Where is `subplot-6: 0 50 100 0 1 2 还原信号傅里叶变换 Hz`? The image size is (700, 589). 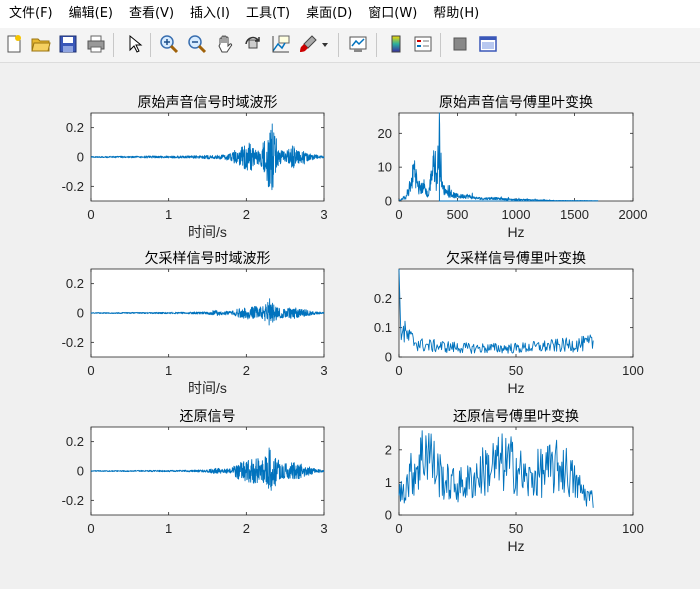 subplot-6: 0 50 100 0 1 2 还原信号傅里叶变换 Hz is located at coordinates (514, 481).